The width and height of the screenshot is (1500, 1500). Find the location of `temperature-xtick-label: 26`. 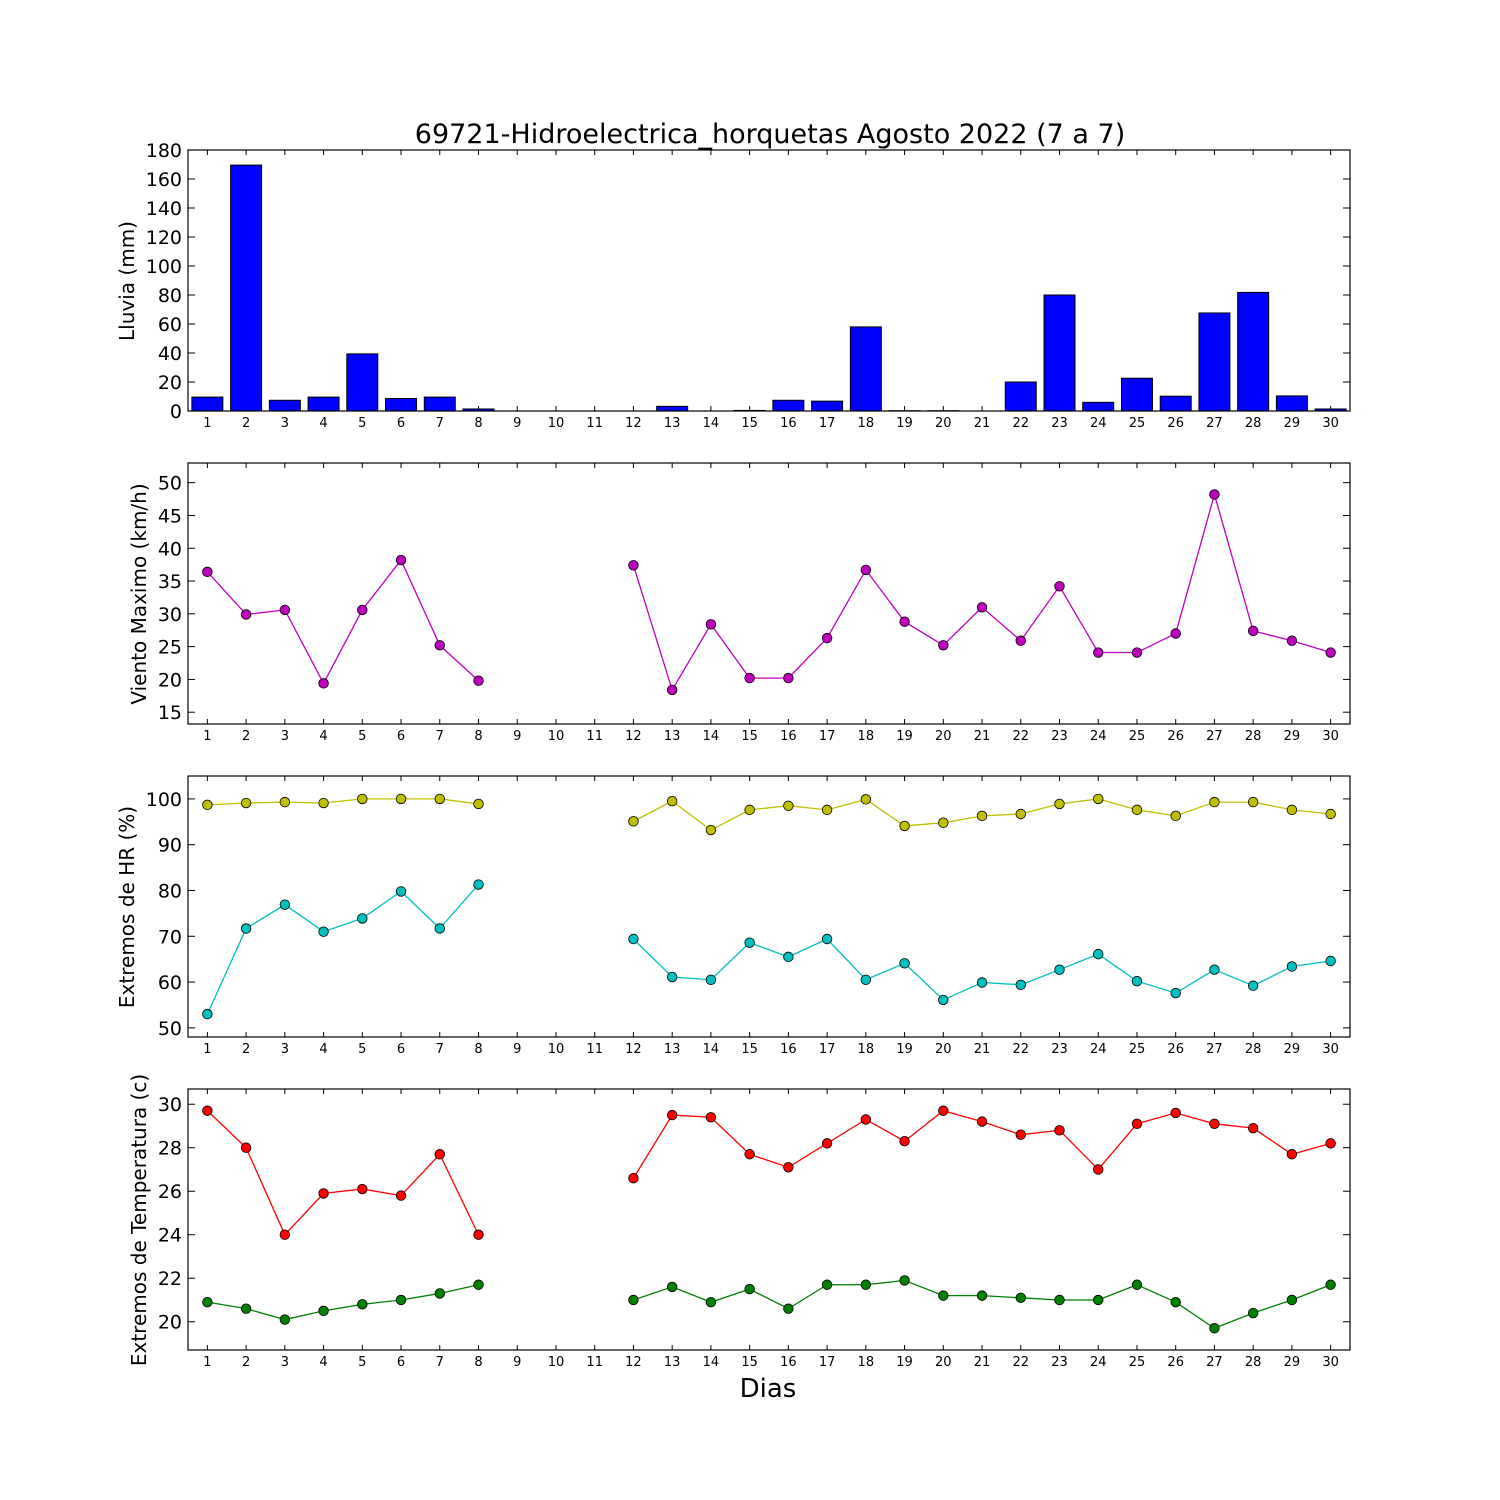

temperature-xtick-label: 26 is located at coordinates (1175, 1362).